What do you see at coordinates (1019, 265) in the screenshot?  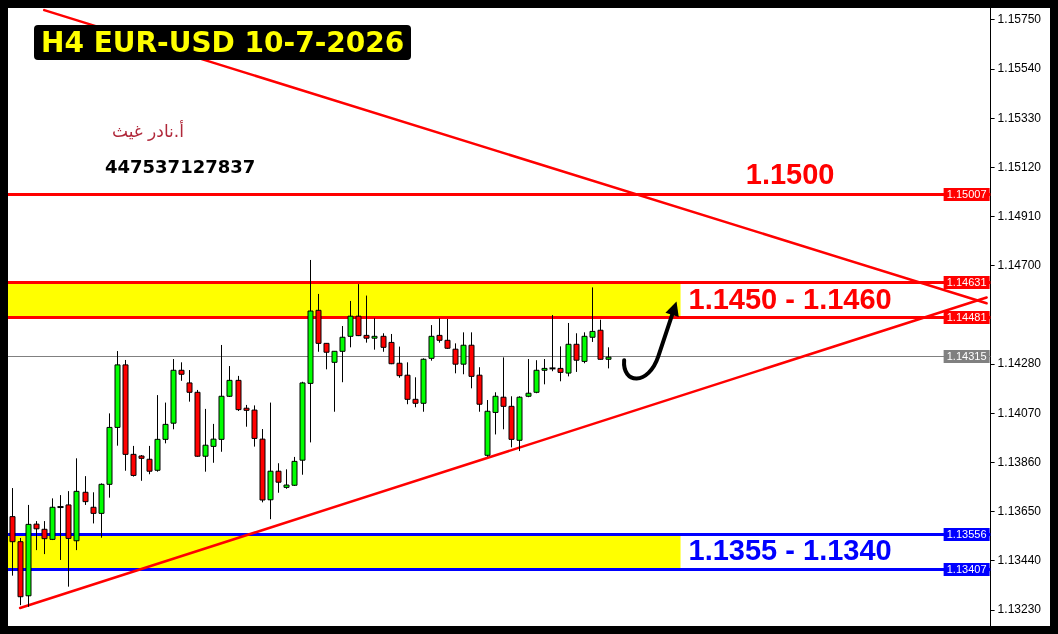 I see `y-tick-label: 1.14700` at bounding box center [1019, 265].